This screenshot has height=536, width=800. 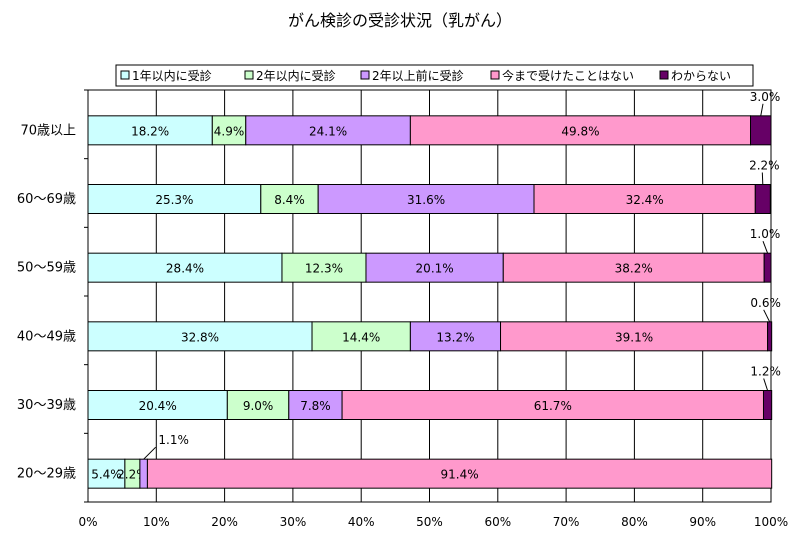 I want to click on data-label: 25.3%, so click(x=174, y=200).